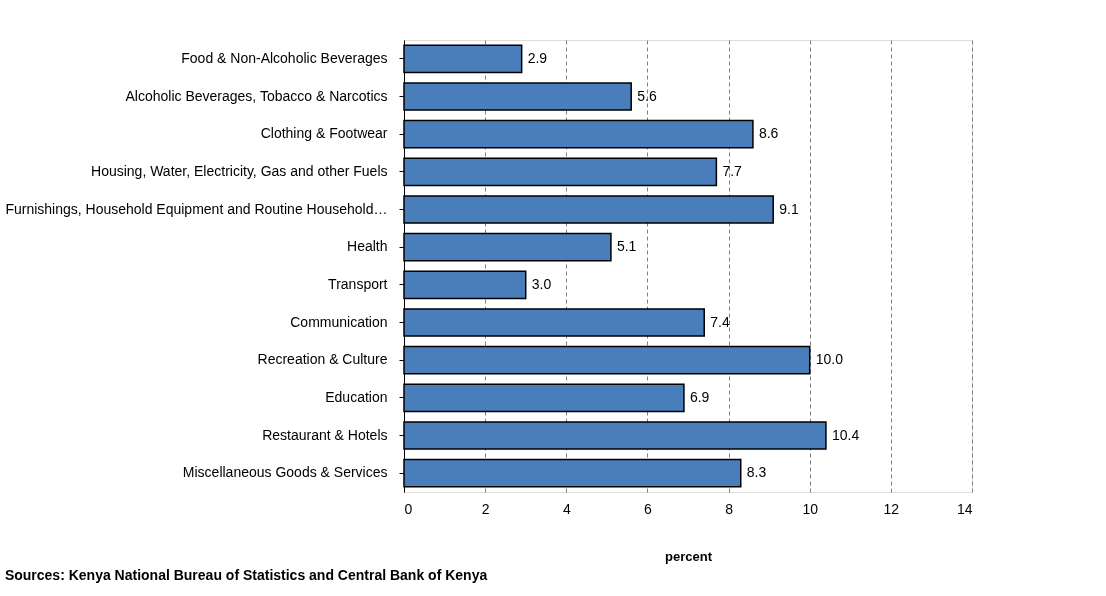  What do you see at coordinates (239, 170) in the screenshot?
I see `y-tick-label: Housing, Water, Electricity, Gas and other Fuels` at bounding box center [239, 170].